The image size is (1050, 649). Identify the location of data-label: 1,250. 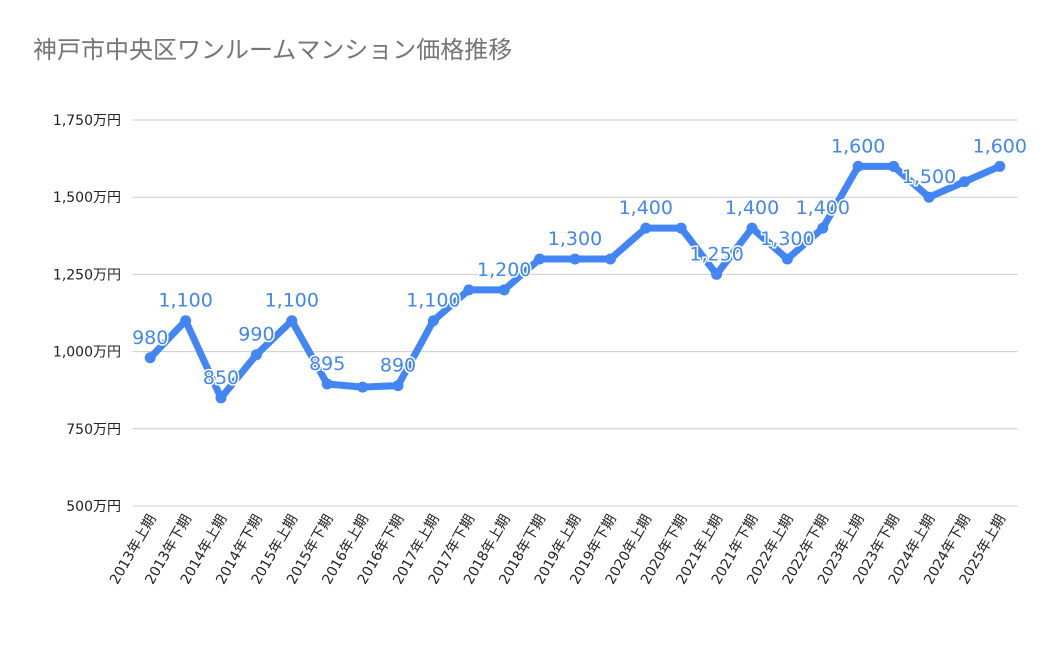
(716, 254).